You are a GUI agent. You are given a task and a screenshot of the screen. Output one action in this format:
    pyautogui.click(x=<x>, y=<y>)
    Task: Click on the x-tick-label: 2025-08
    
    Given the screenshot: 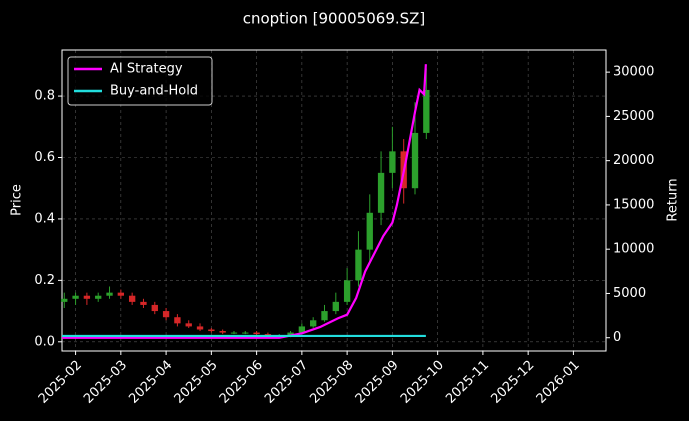 What is the action you would take?
    pyautogui.click(x=331, y=382)
    